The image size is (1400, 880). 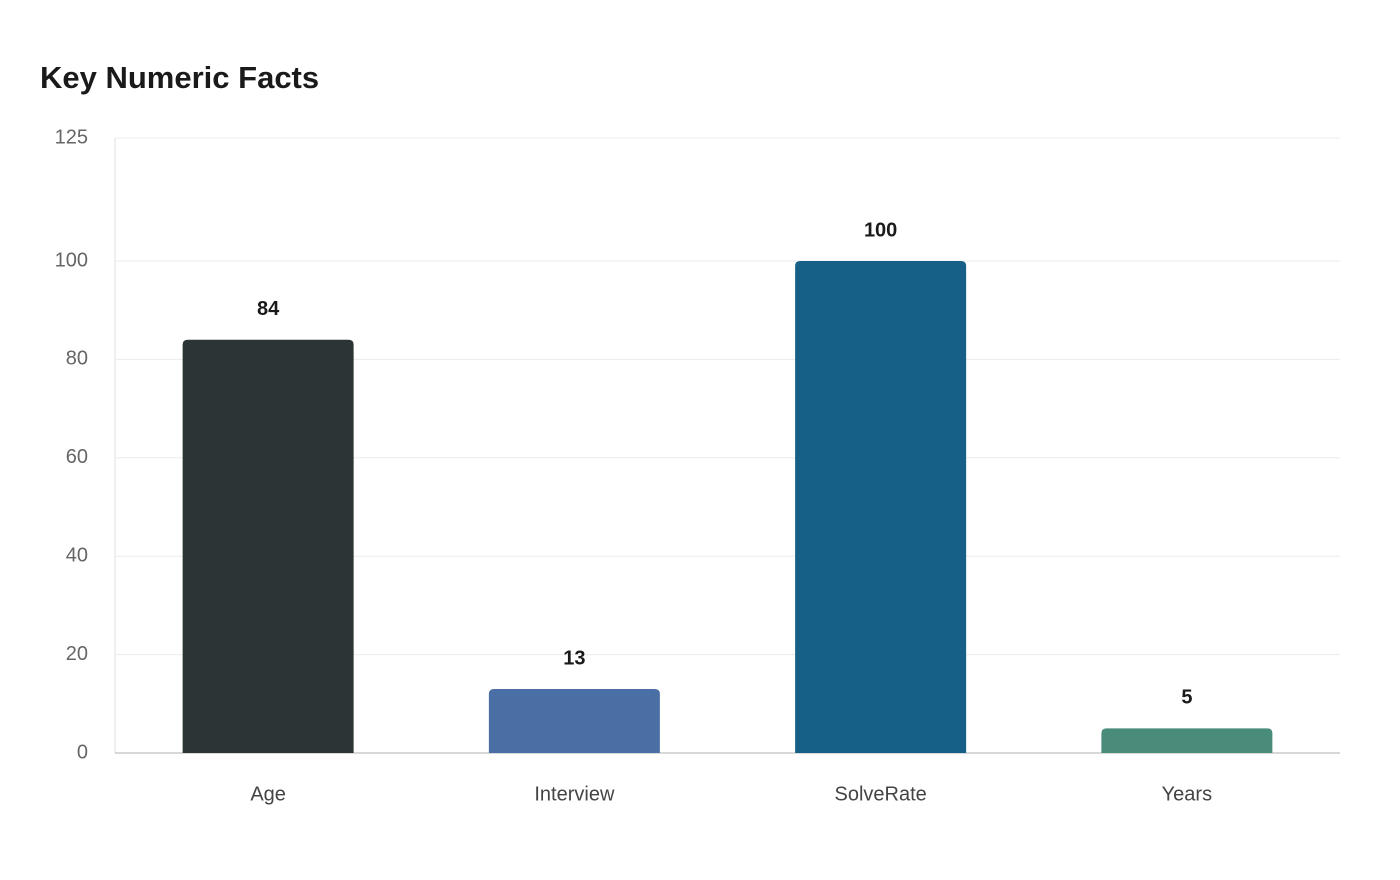 What do you see at coordinates (77, 654) in the screenshot?
I see `y-tick-label: 20` at bounding box center [77, 654].